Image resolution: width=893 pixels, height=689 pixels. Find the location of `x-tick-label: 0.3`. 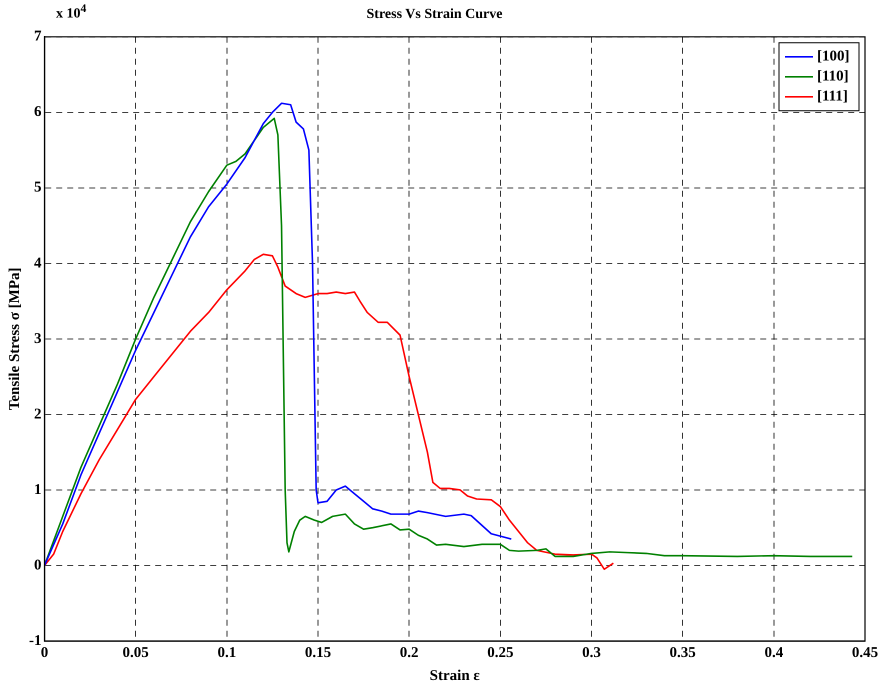

x-tick-label: 0.3 is located at coordinates (591, 652).